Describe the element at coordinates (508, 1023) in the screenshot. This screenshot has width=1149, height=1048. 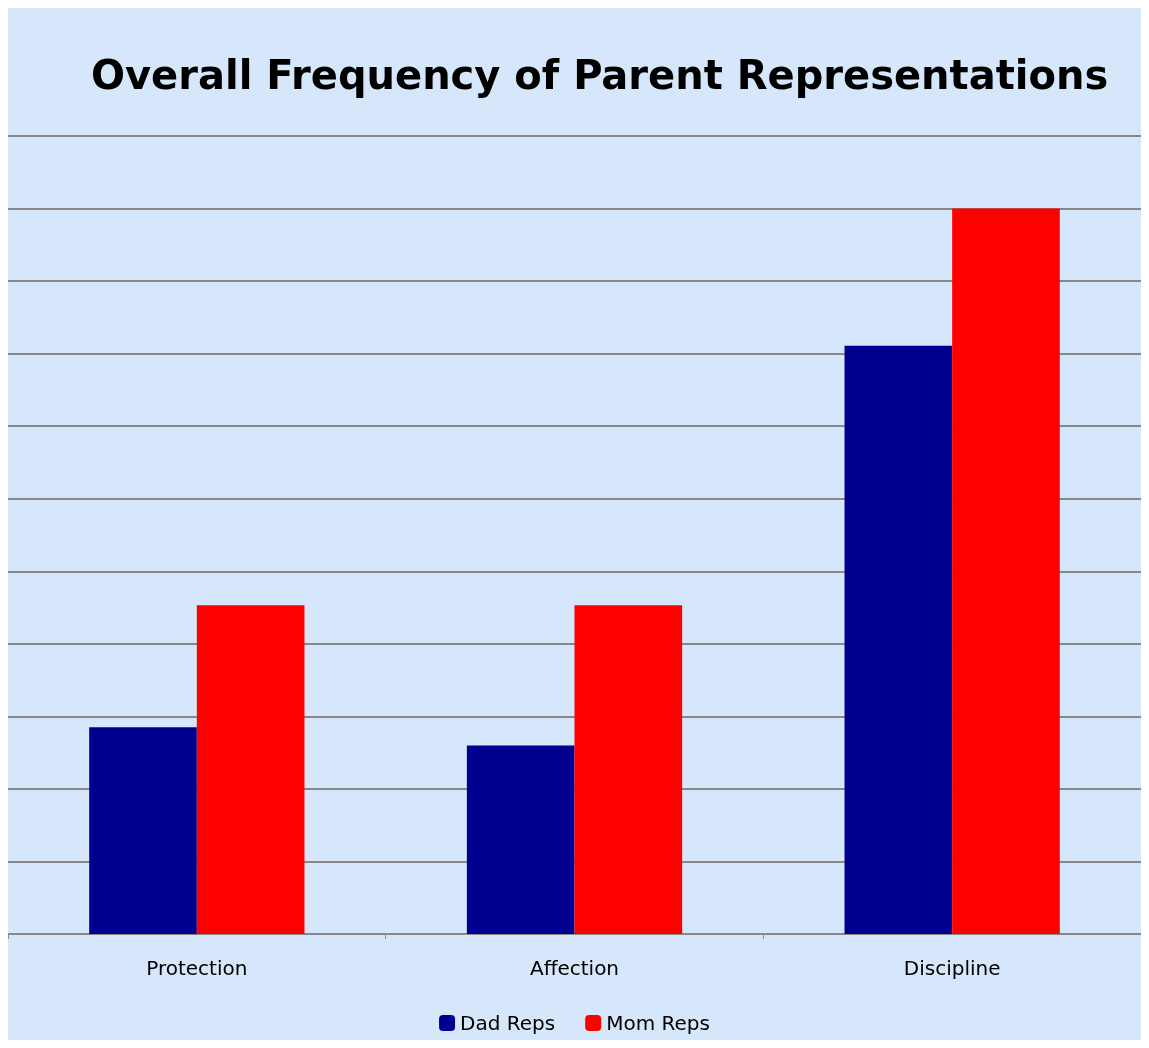
I see `legend-label: Dad Reps` at that location.